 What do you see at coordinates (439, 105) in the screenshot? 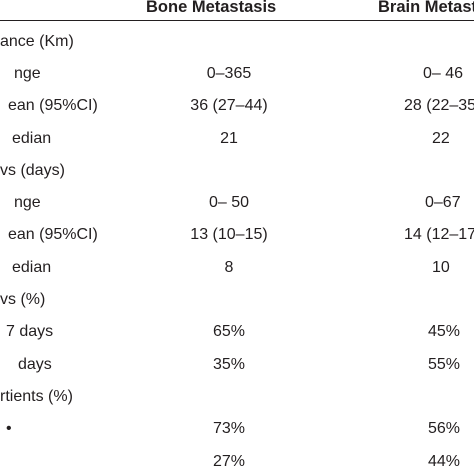
I see `brain-value: 28 (22–35` at bounding box center [439, 105].